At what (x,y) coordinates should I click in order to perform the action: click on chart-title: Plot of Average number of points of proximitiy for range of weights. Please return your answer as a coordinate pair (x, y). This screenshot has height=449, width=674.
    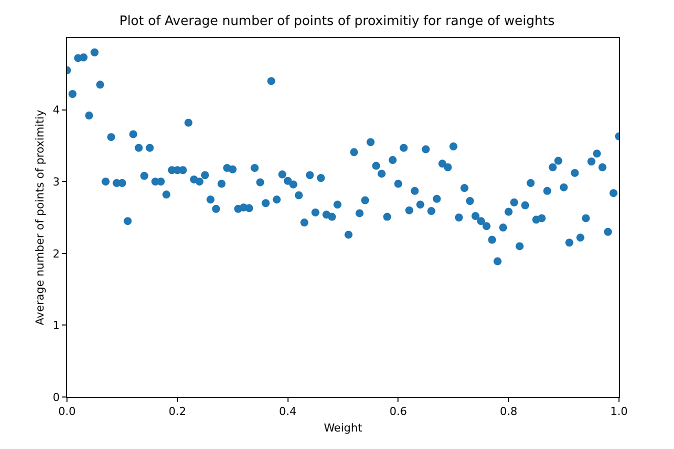
    Looking at the image, I should click on (337, 21).